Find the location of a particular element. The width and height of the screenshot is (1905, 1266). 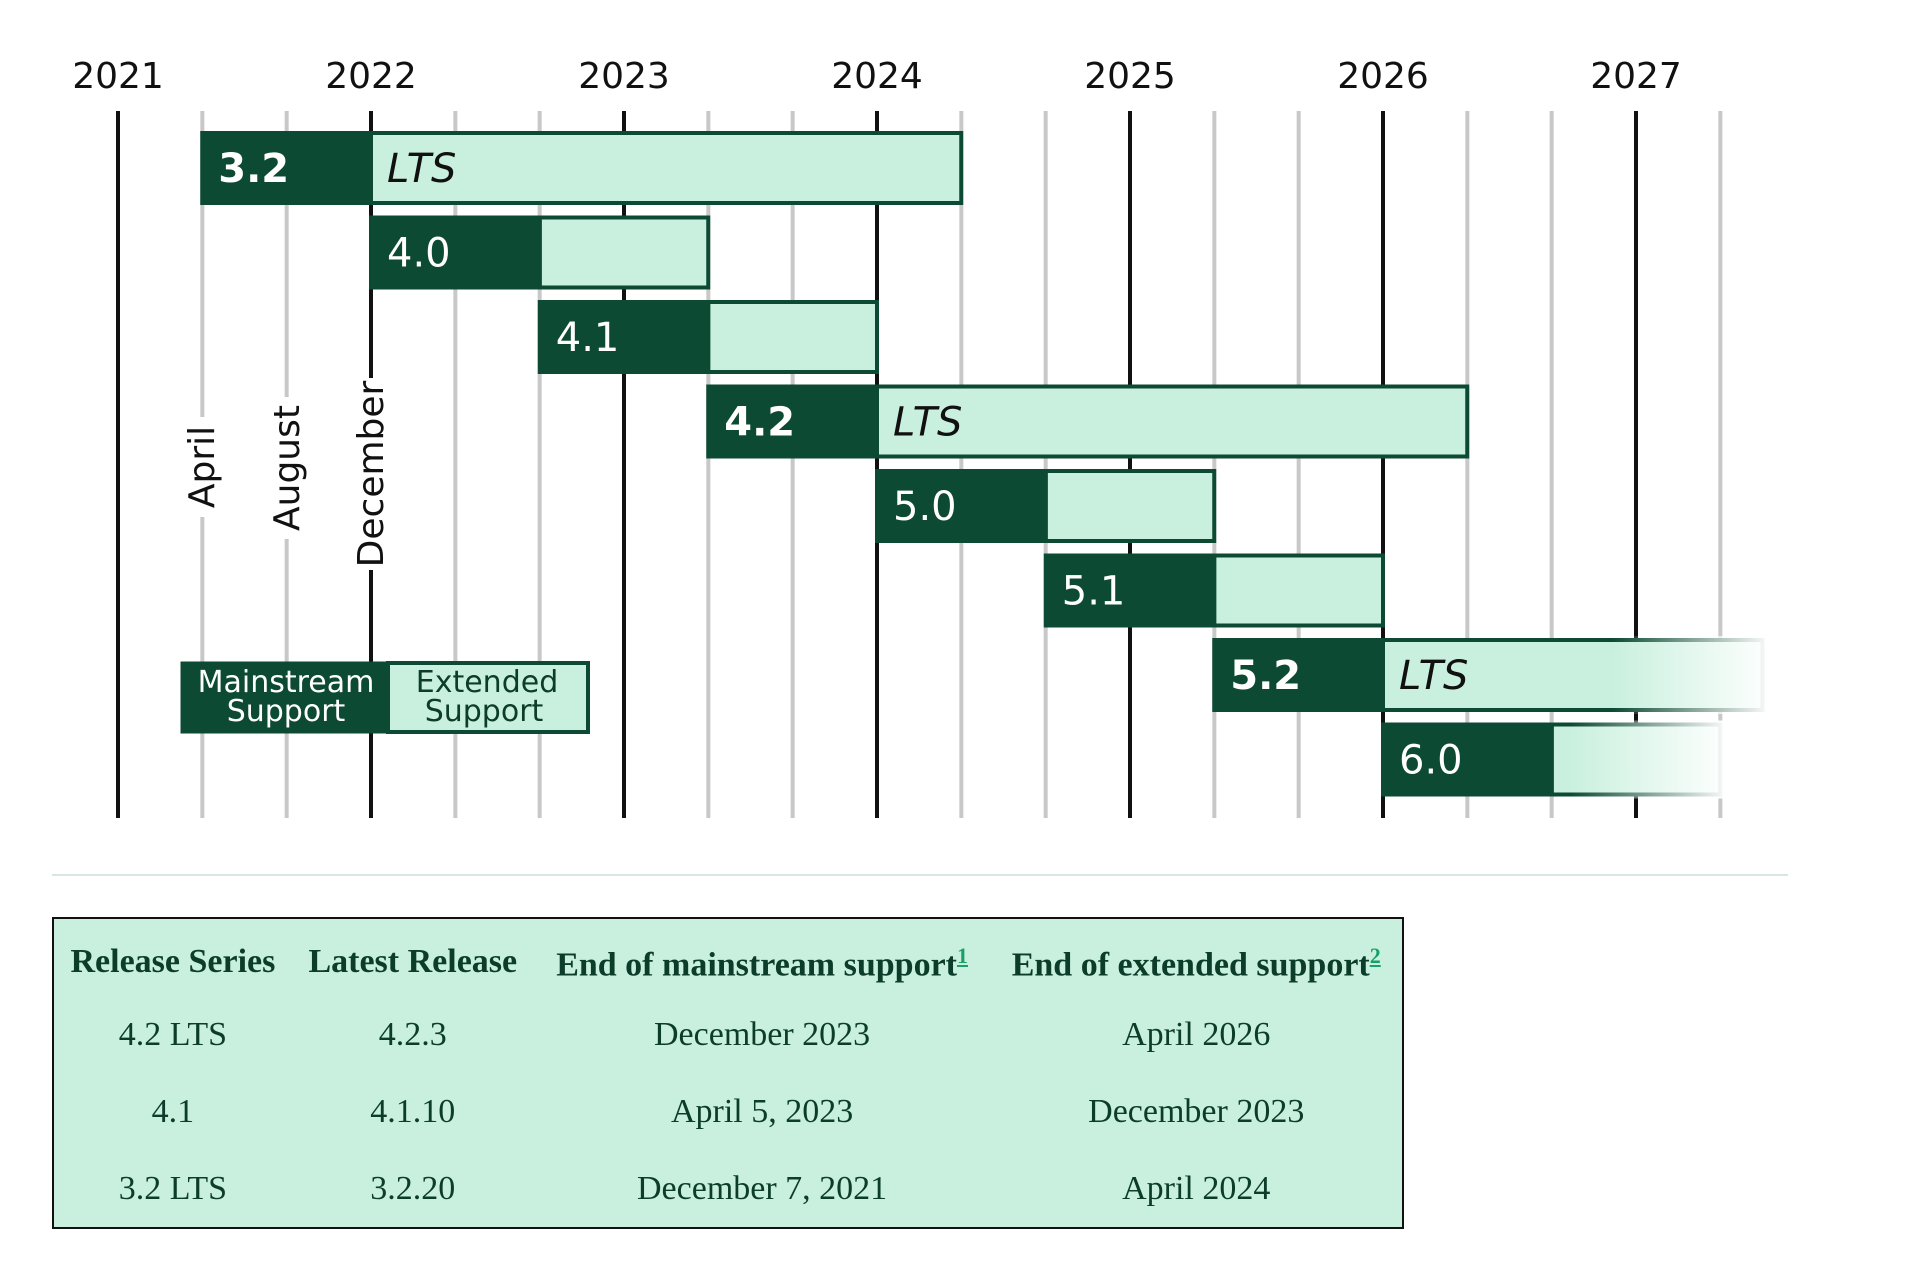

legend-mainstream-line1: Mainstream is located at coordinates (286, 682).